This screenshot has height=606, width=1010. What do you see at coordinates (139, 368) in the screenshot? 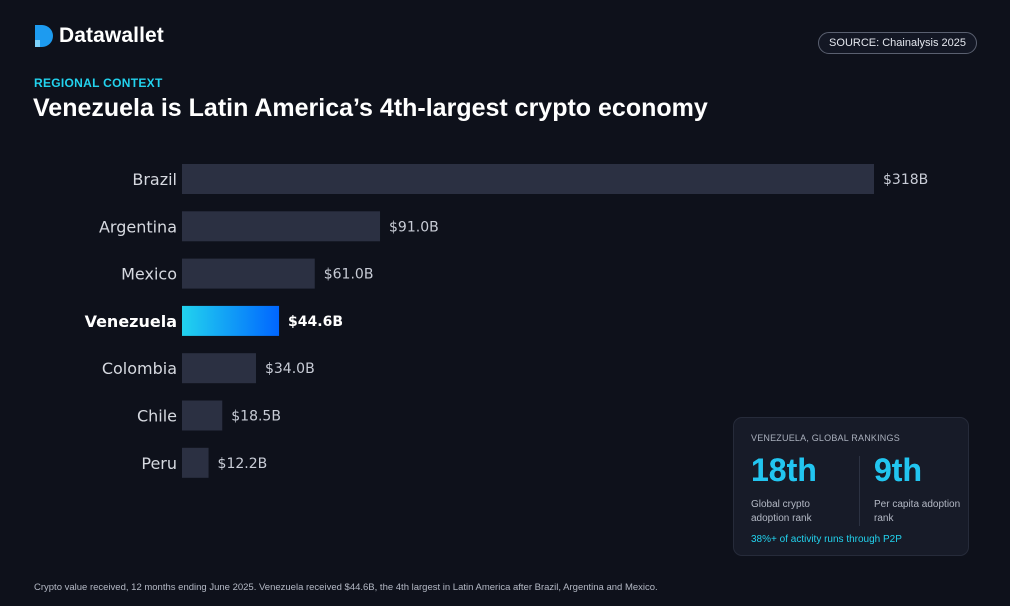
I see `category-label-colombia: Colombia` at bounding box center [139, 368].